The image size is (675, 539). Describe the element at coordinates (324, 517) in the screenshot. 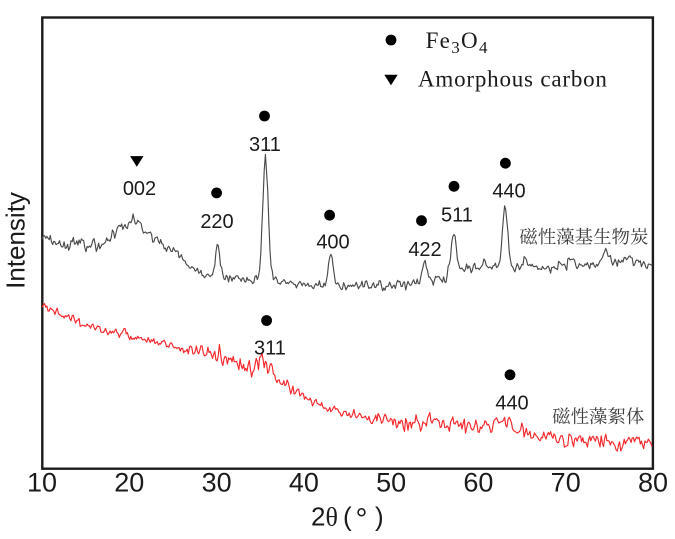

I see `svg-text: 2θ` at that location.